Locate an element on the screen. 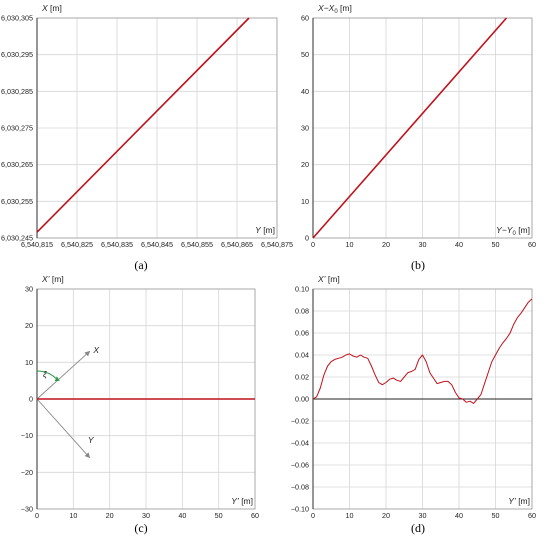 The height and width of the screenshot is (542, 550). y-tick-label: 6,030,285 is located at coordinates (17, 91).